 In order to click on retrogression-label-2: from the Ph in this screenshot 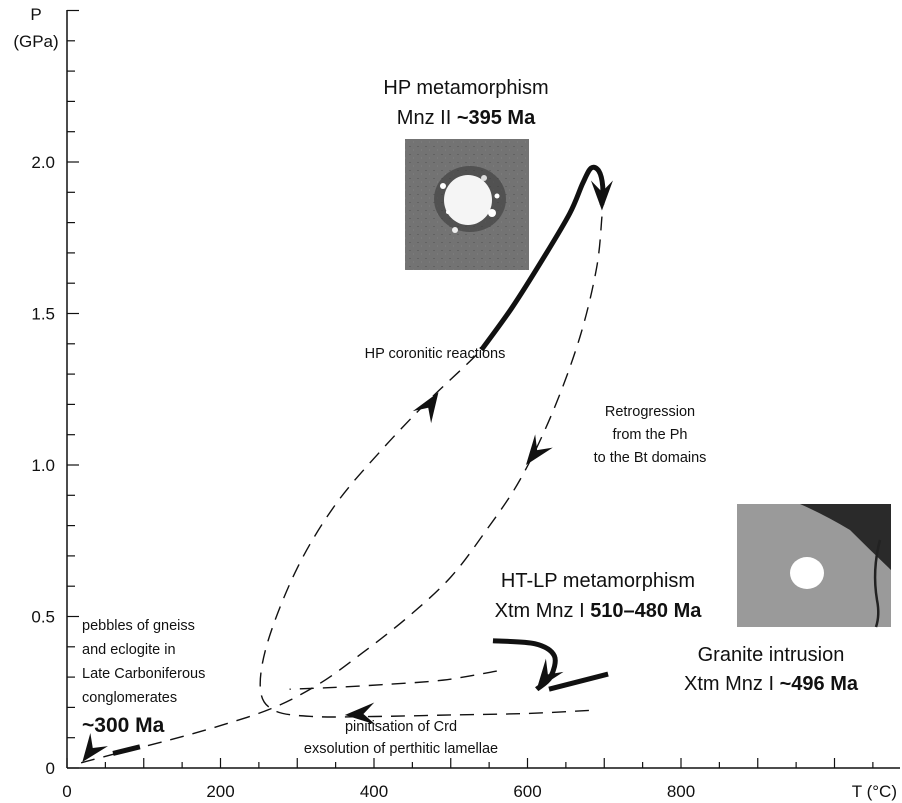, I will do `click(650, 435)`.